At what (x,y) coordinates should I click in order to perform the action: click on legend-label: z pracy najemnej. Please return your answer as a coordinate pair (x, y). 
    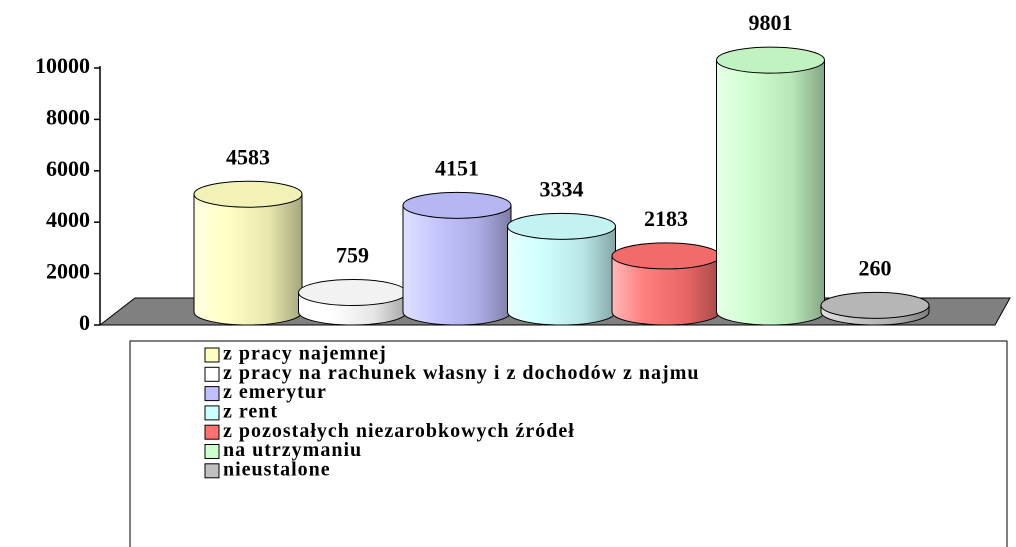
    Looking at the image, I should click on (305, 354).